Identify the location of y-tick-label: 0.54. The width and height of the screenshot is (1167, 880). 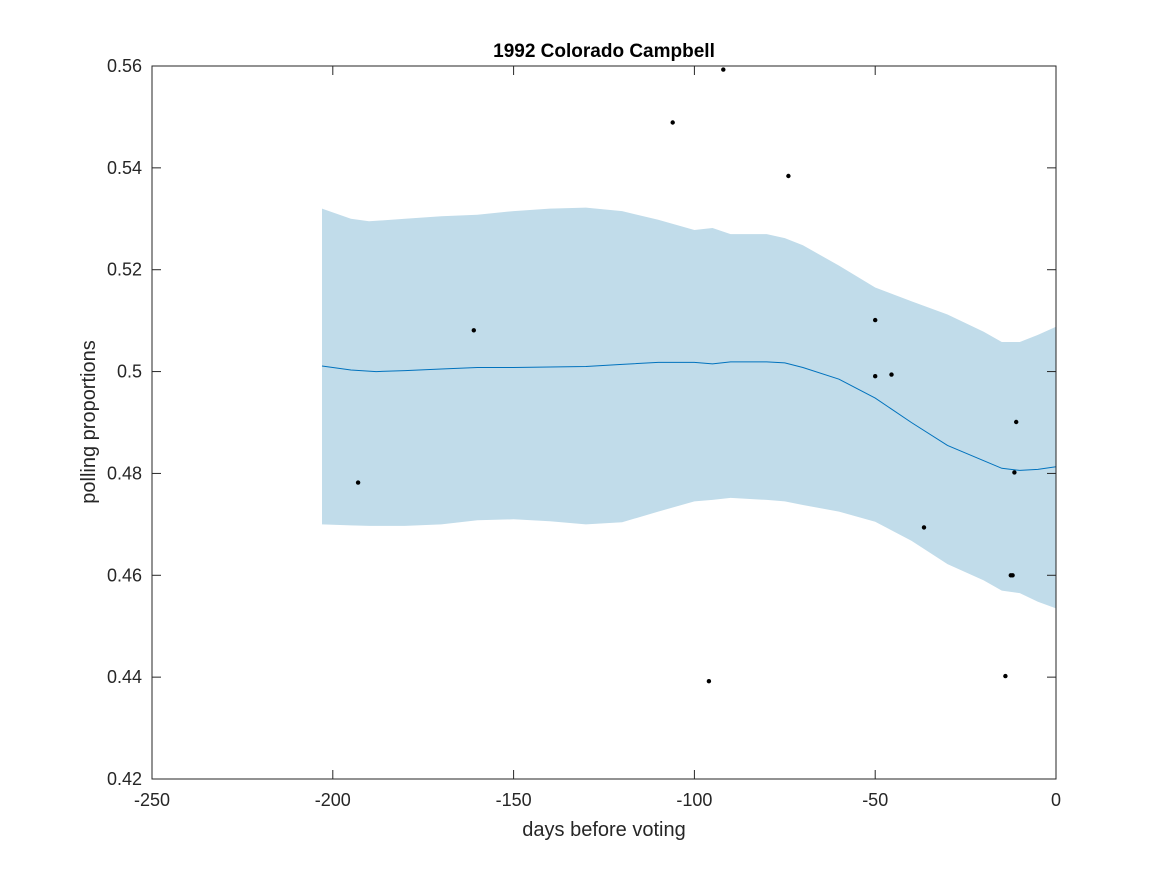
(124, 168).